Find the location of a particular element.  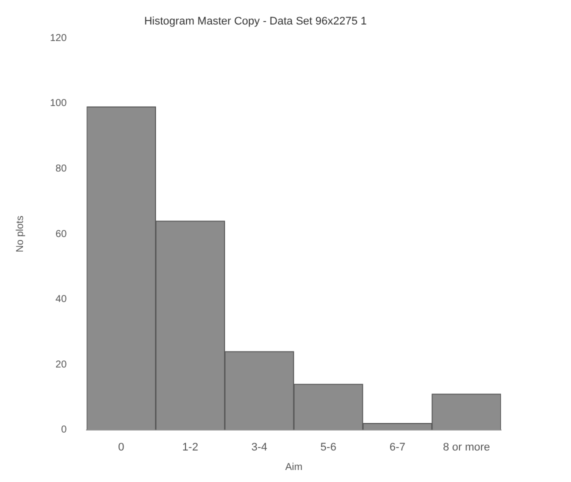

y-axis-title: No plots is located at coordinates (20, 234).